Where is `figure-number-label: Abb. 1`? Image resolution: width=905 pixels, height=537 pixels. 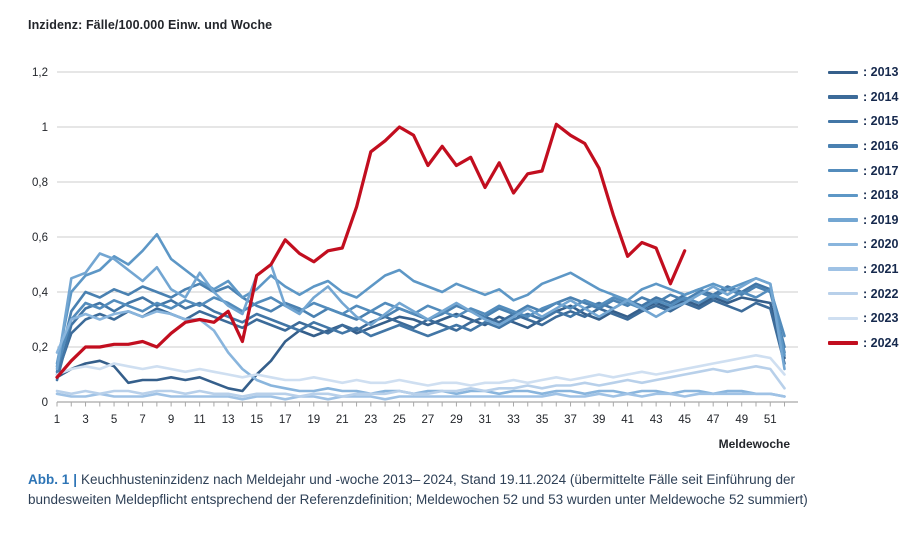 figure-number-label: Abb. 1 is located at coordinates (49, 479).